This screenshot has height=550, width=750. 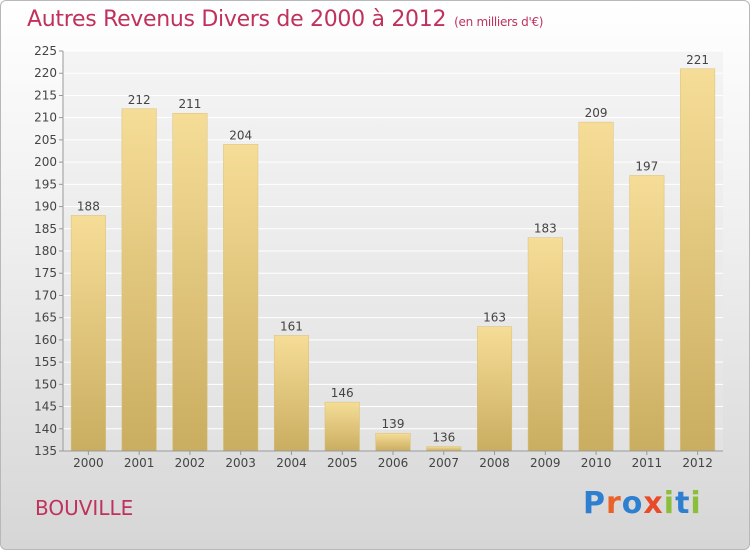 What do you see at coordinates (45, 51) in the screenshot?
I see `y-tick-label: 225` at bounding box center [45, 51].